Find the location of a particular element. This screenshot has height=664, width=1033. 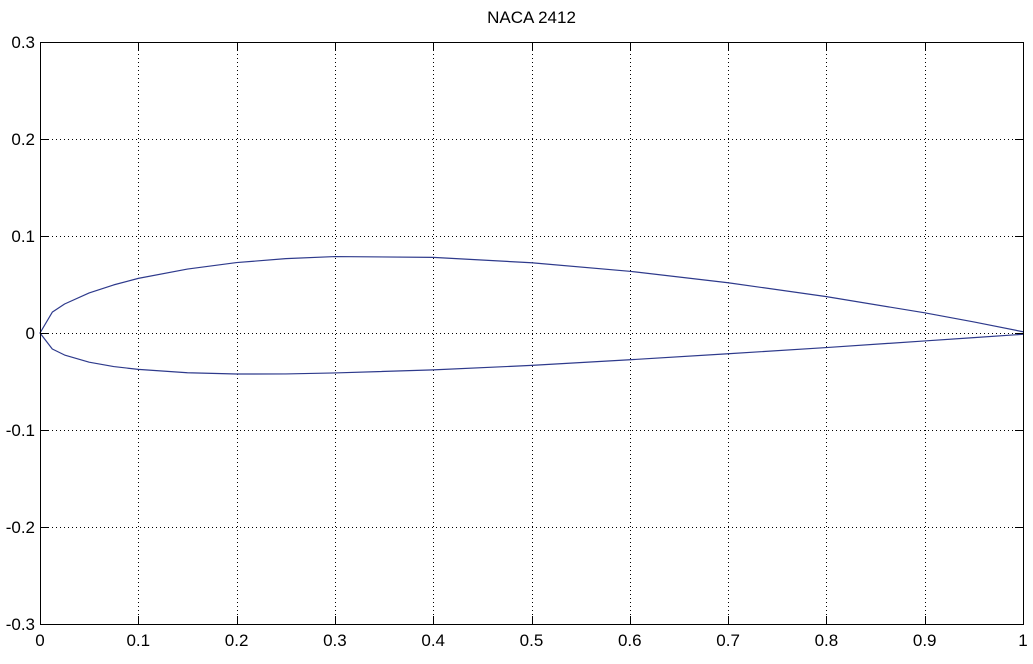

y-tick-labels: -0.3 -0.2 -0.1 0 0.1 0.2 0.3 is located at coordinates (20, 333).